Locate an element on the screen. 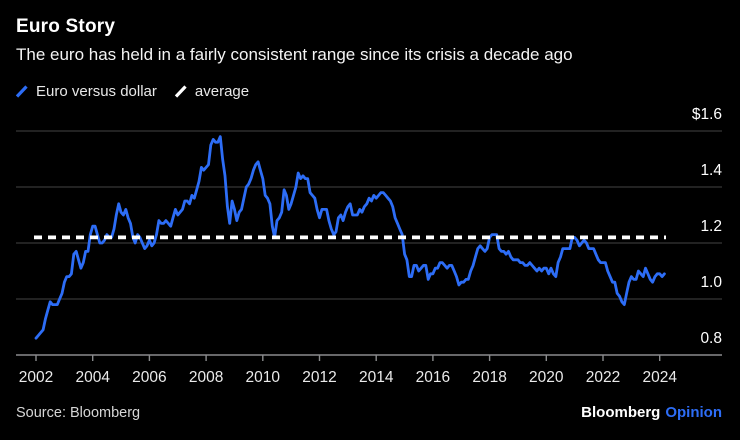  y-axis-label: 1.0 is located at coordinates (711, 282).